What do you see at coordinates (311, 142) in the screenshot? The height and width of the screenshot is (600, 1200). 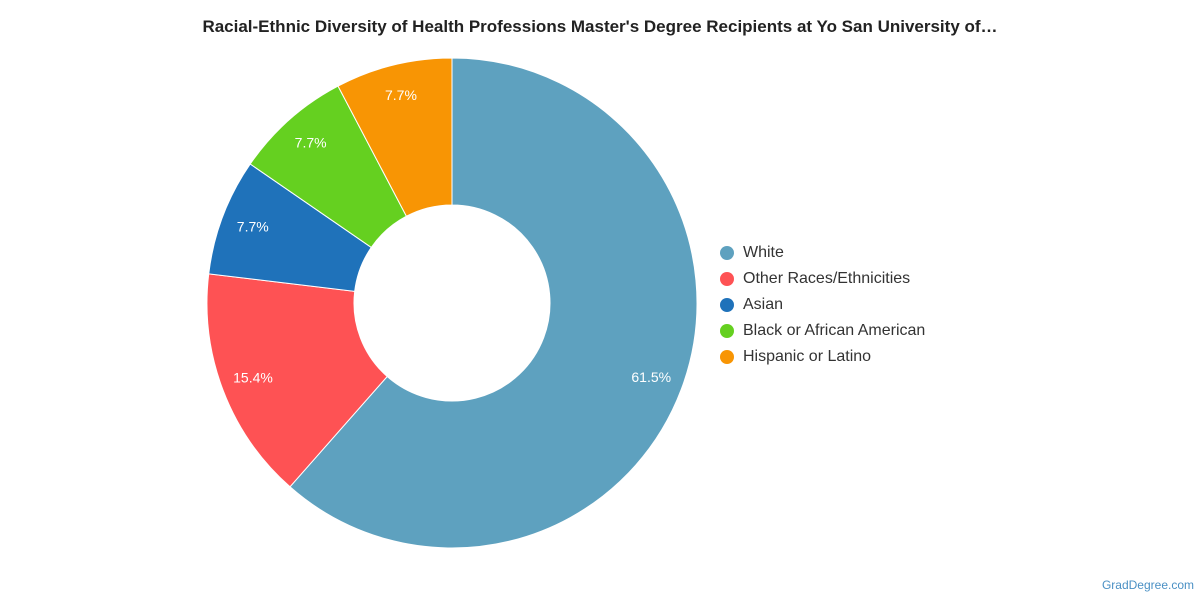 I see `slice-label-black-or-african-american: 7.7%` at bounding box center [311, 142].